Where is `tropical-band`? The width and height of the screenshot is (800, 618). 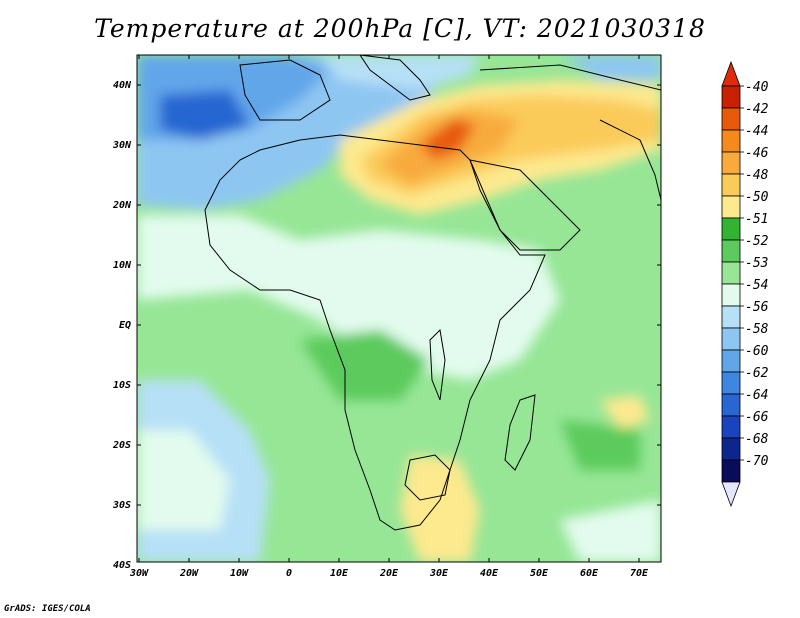 tropical-band is located at coordinates (348, 297).